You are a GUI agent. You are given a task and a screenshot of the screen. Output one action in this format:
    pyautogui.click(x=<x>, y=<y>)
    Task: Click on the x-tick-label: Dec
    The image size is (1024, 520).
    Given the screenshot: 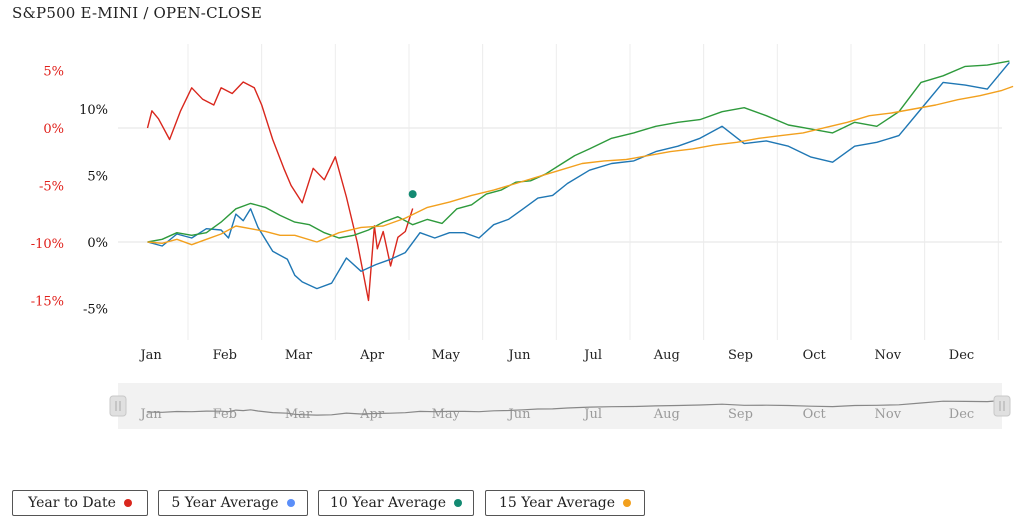 What is the action you would take?
    pyautogui.click(x=961, y=355)
    